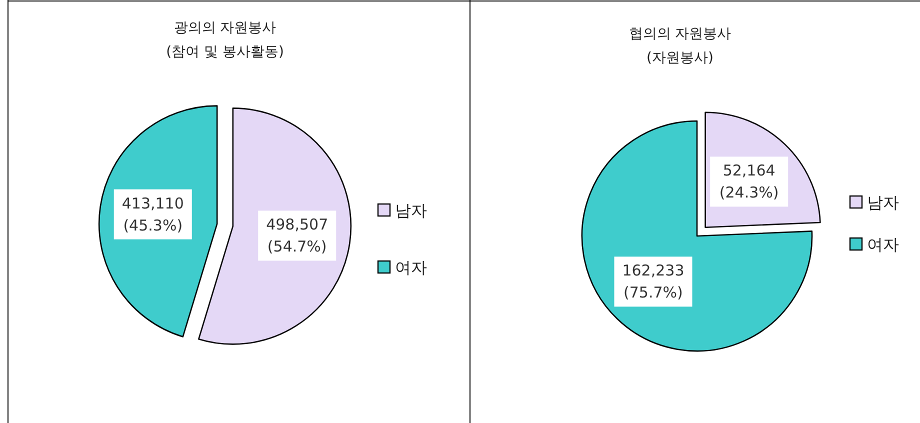 The image size is (920, 423). Describe the element at coordinates (153, 214) in the screenshot. I see `data-label: 413,110 (45.3%)` at that location.